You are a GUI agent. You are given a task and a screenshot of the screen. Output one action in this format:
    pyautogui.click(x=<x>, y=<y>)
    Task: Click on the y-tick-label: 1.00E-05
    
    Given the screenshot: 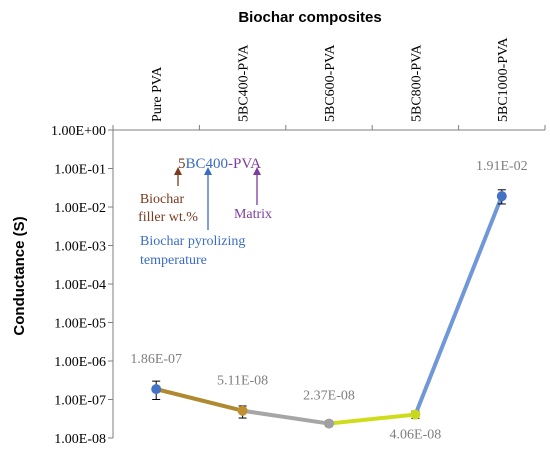 What is the action you would take?
    pyautogui.click(x=80, y=324)
    